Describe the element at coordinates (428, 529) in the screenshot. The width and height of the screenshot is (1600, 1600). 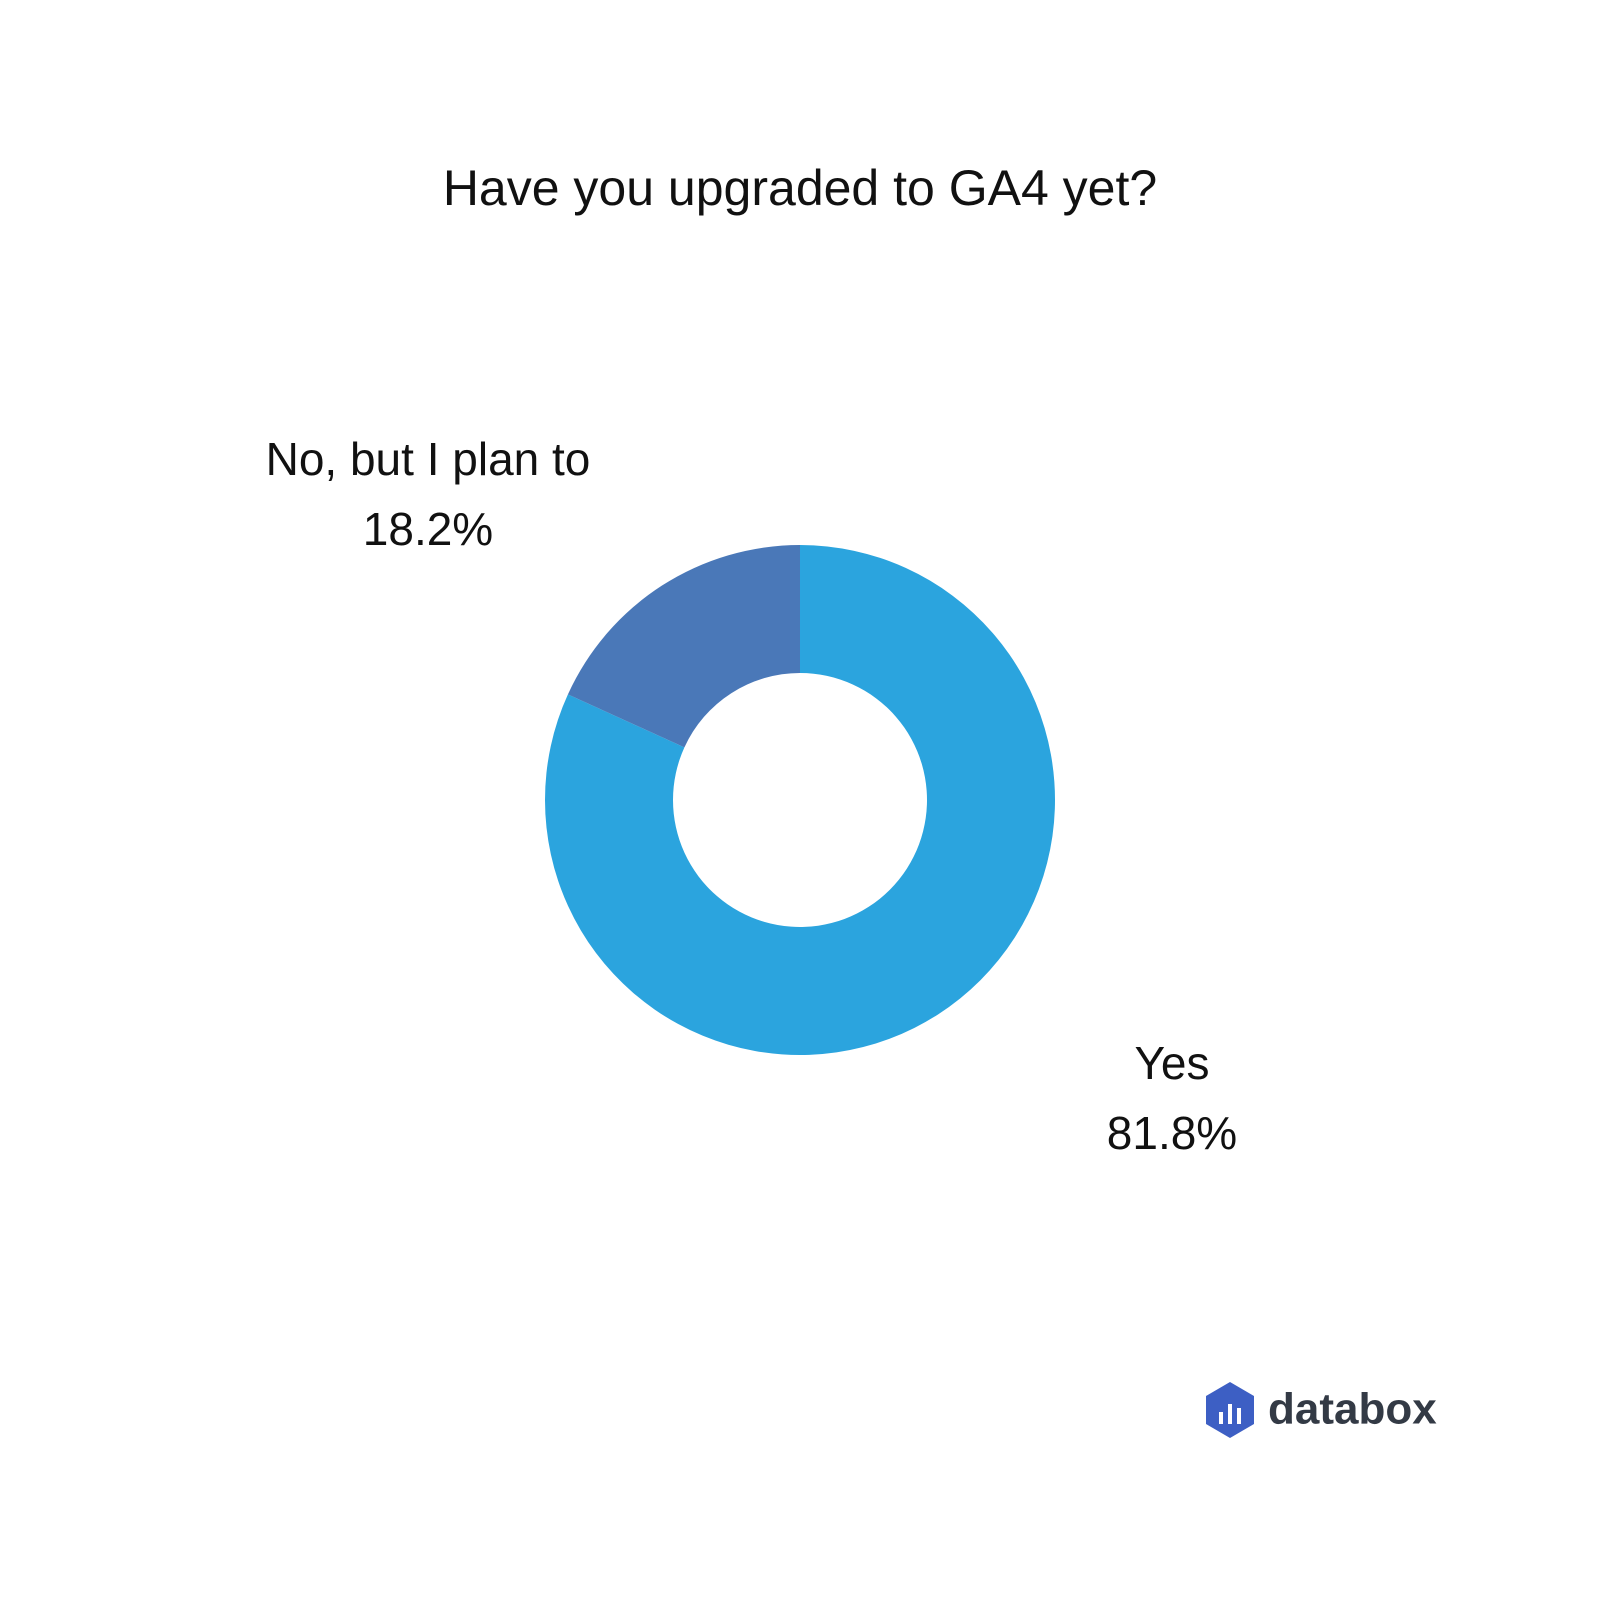
I see `value-label: 18.2%` at that location.